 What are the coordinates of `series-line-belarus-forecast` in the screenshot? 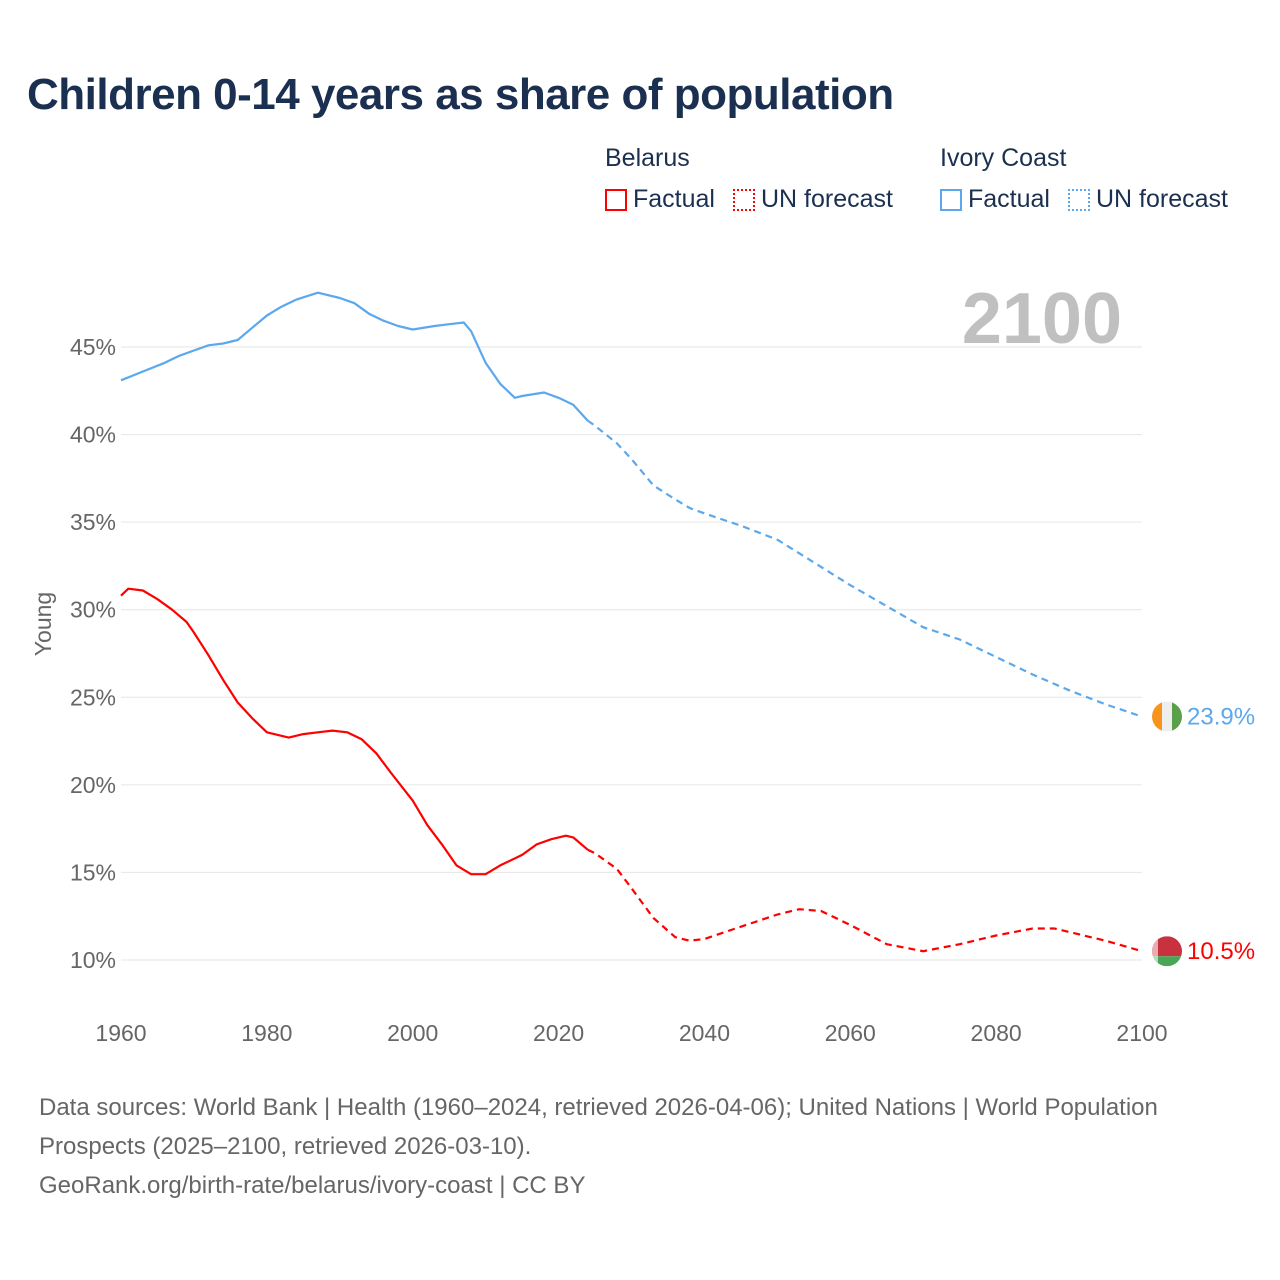 It's located at (865, 900).